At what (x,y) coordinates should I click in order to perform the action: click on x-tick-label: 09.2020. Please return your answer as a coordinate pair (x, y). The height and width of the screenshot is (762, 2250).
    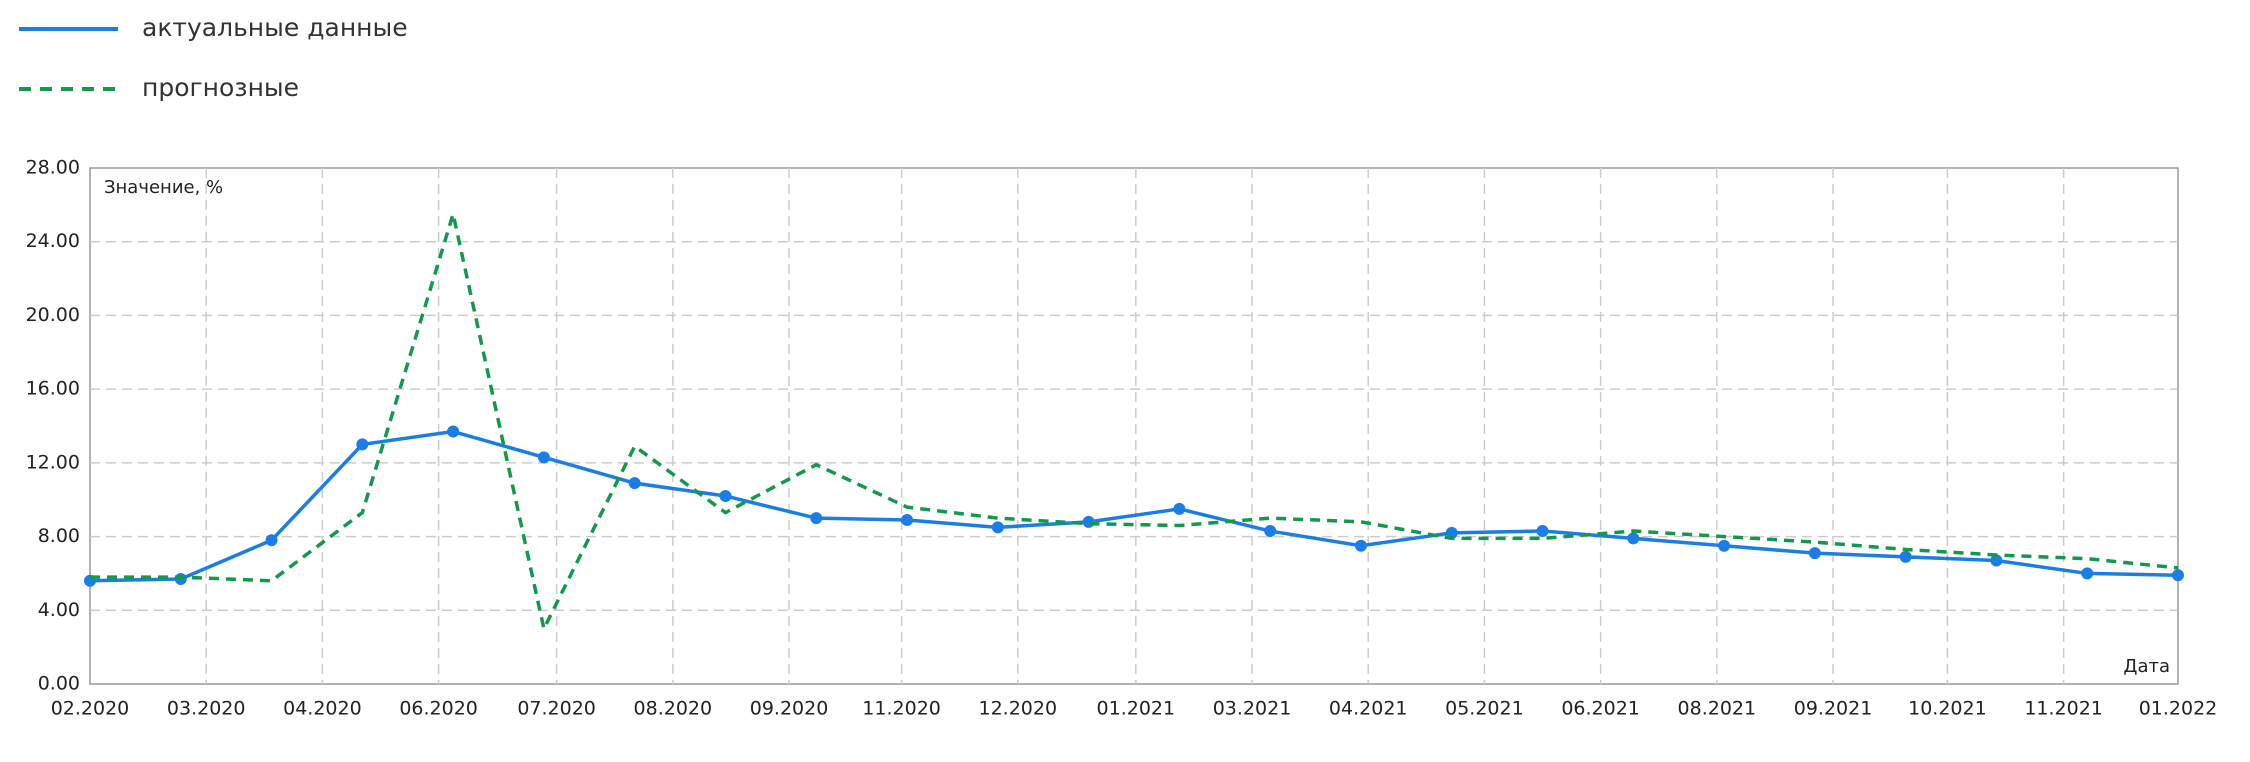
    Looking at the image, I should click on (789, 709).